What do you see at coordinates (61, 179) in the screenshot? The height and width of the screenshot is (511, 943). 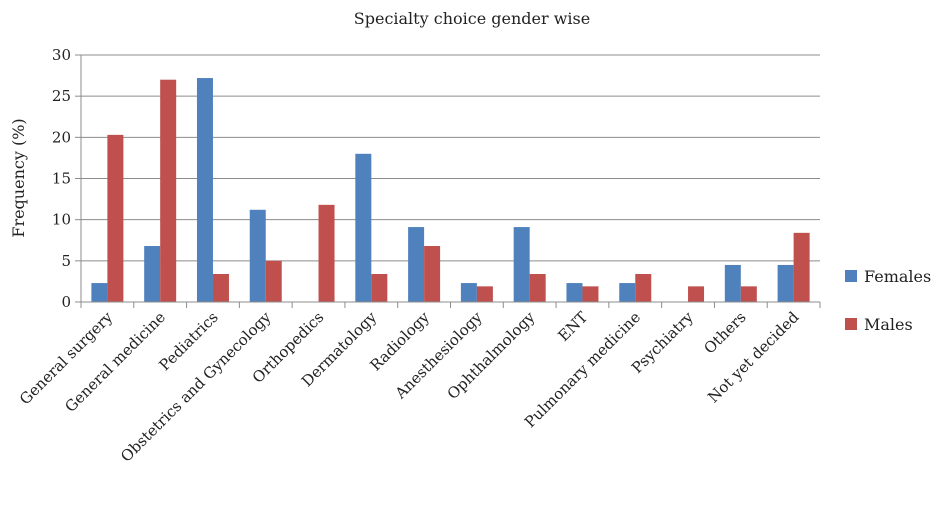 I see `y-tick-label-3: 15` at bounding box center [61, 179].